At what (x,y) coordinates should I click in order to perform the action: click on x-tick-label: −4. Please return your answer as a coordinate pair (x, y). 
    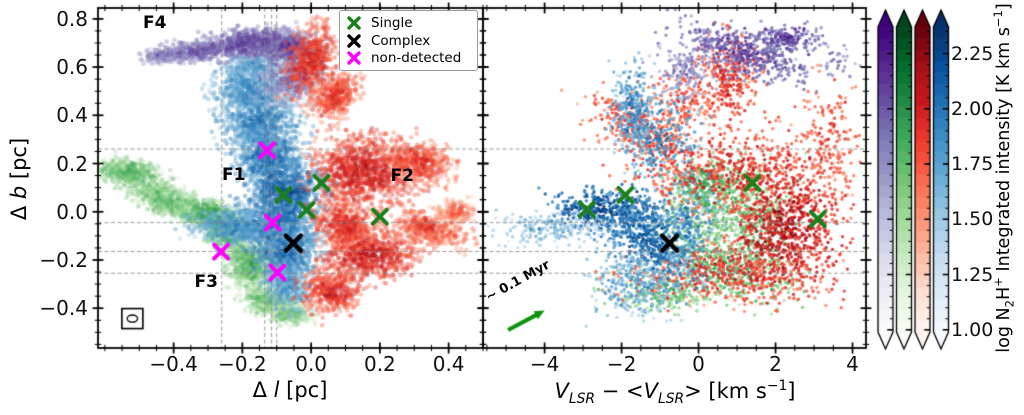
    Looking at the image, I should click on (544, 364).